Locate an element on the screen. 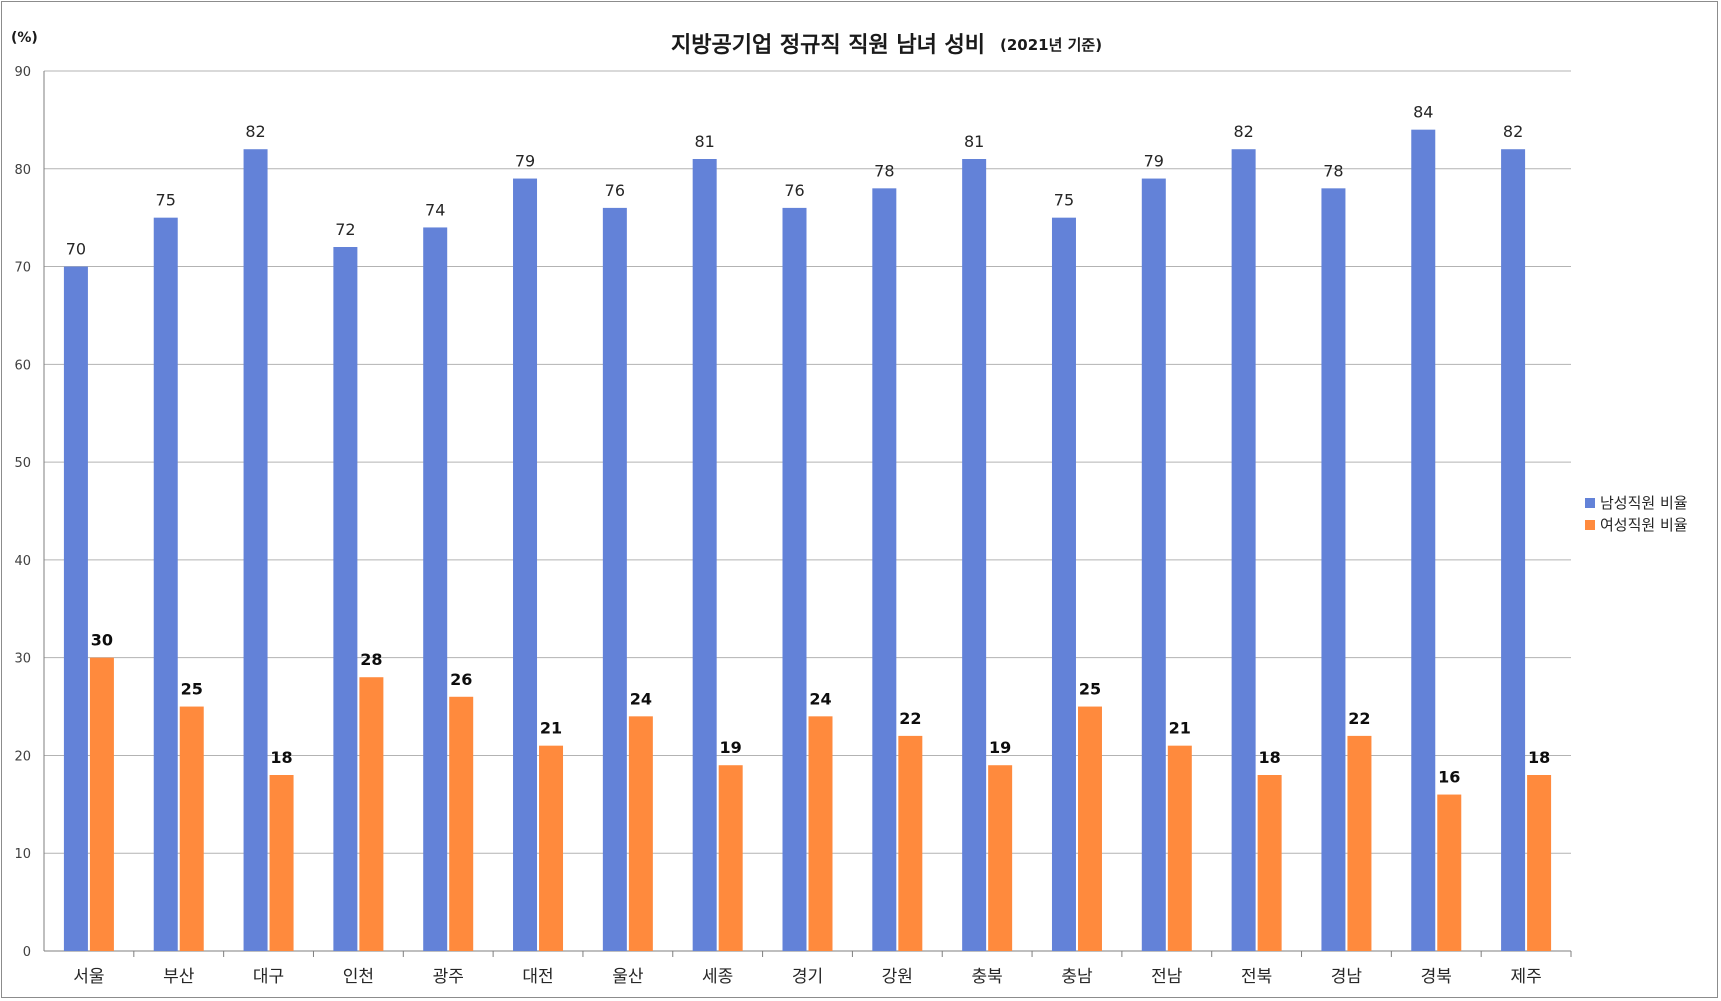 Image resolution: width=1721 pixels, height=1001 pixels. y-tick-label: 40 is located at coordinates (22, 561).